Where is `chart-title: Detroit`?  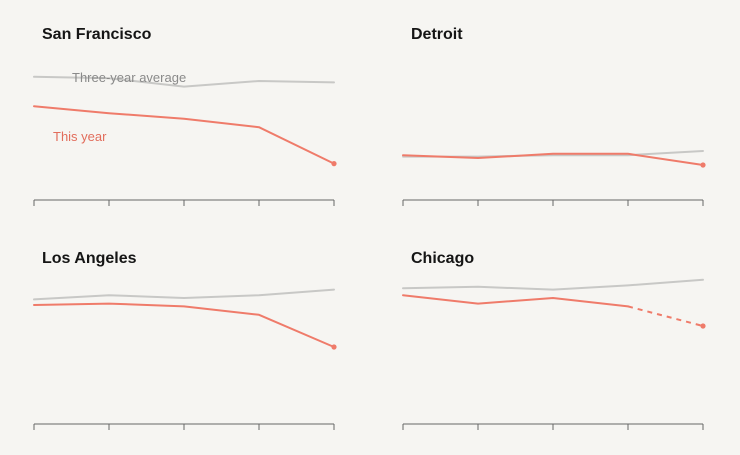 chart-title: Detroit is located at coordinates (437, 34).